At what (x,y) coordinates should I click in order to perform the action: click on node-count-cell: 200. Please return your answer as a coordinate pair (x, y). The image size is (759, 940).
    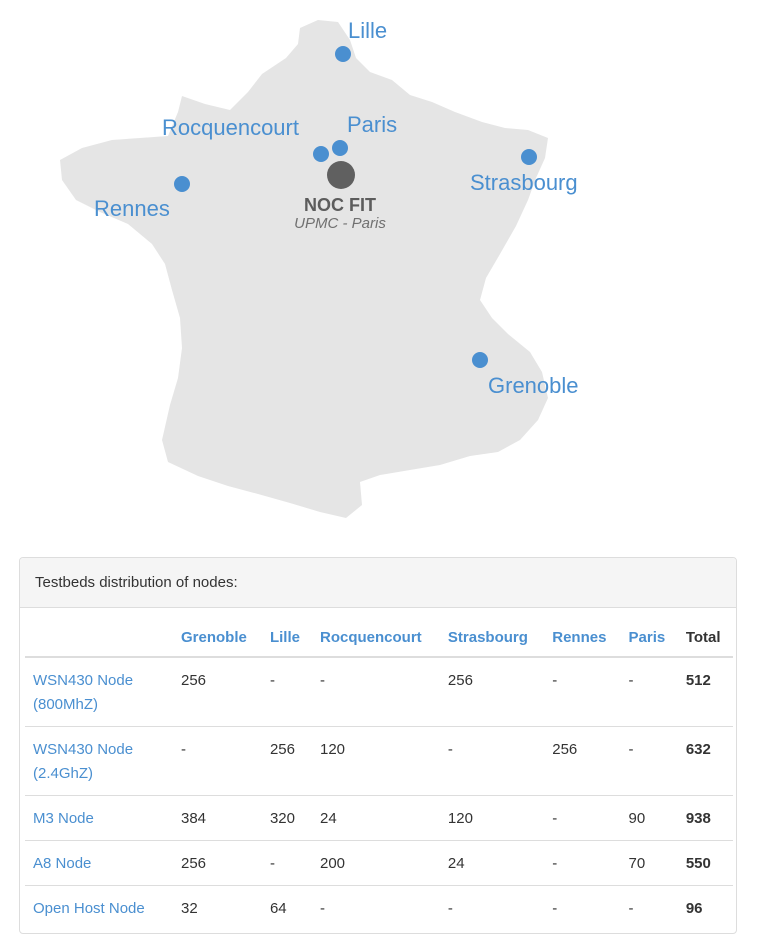
    Looking at the image, I should click on (375, 863).